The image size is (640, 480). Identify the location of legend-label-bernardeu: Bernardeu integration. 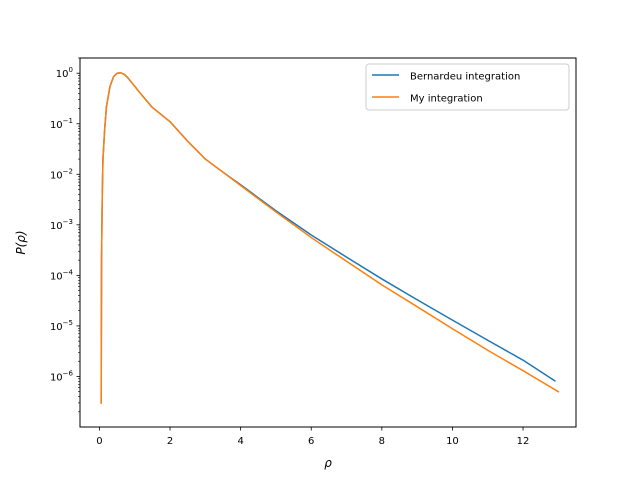
(465, 77).